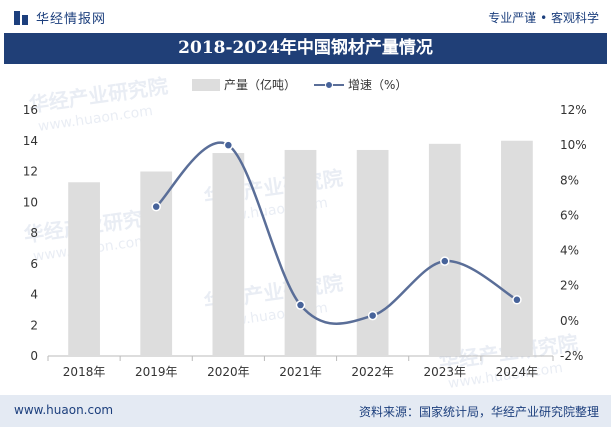 The image size is (611, 427). What do you see at coordinates (571, 356) in the screenshot?
I see `y-right-tick-label: -2%` at bounding box center [571, 356].